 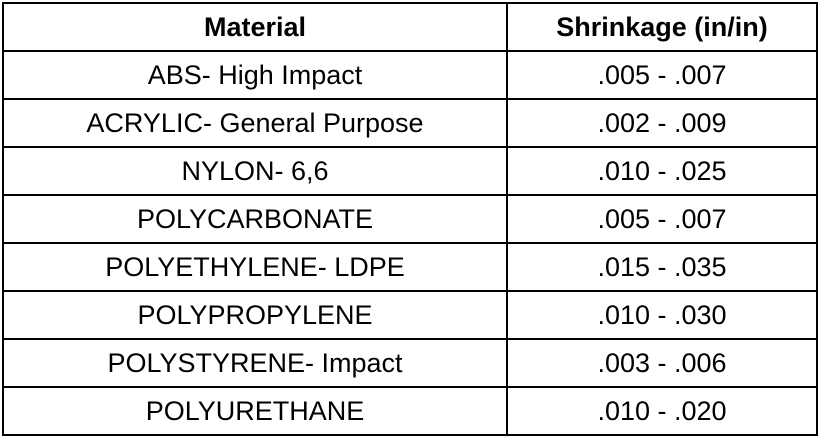 What do you see at coordinates (255, 315) in the screenshot?
I see `material-cell: POLYPROPYLENE` at bounding box center [255, 315].